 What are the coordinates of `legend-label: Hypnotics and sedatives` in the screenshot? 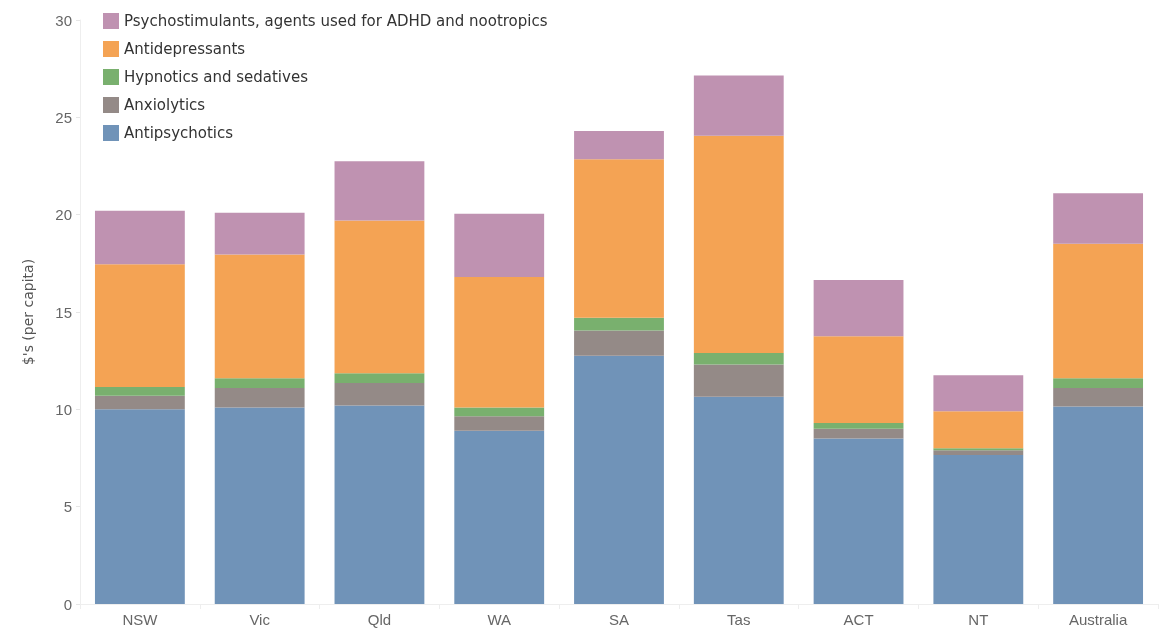 It's located at (216, 77).